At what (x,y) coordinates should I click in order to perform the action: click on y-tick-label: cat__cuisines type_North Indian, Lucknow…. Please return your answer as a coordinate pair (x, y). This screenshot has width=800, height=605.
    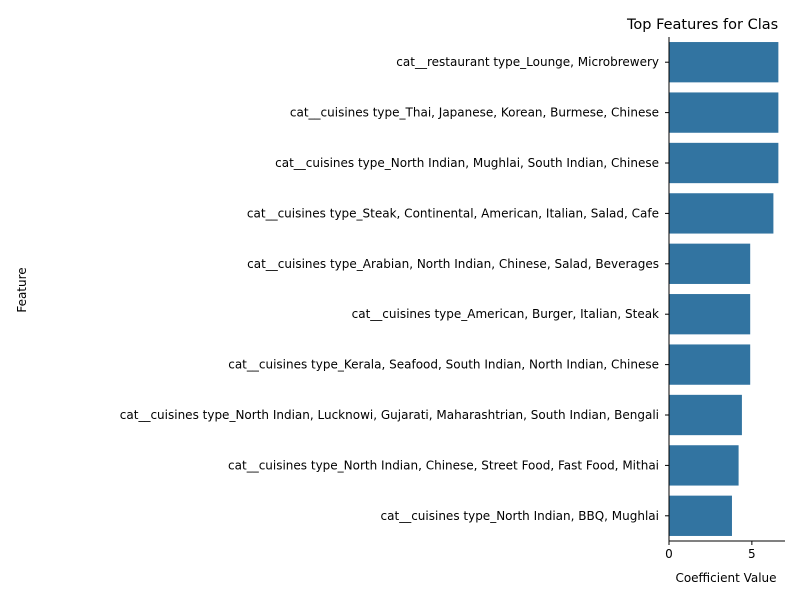
    Looking at the image, I should click on (389, 415).